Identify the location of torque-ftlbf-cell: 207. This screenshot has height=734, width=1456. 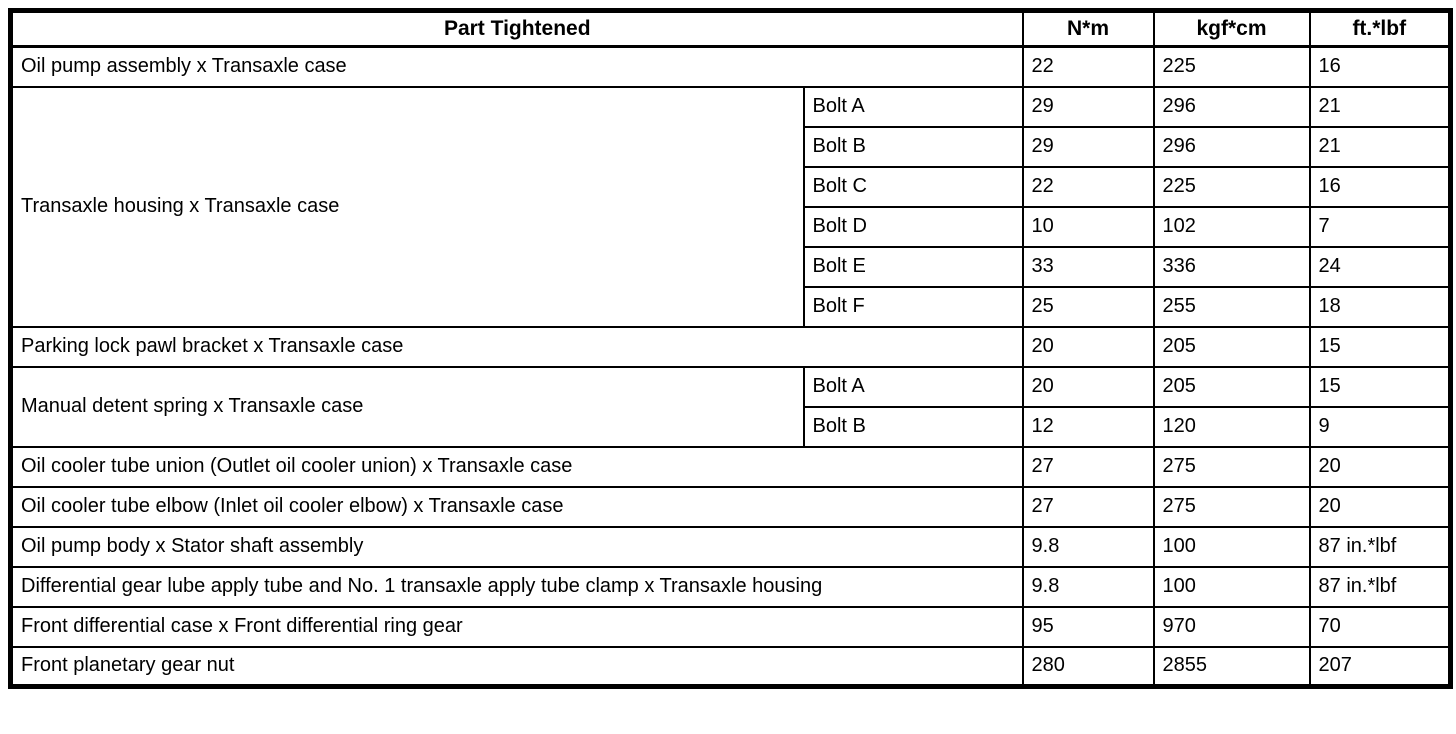
(1380, 666).